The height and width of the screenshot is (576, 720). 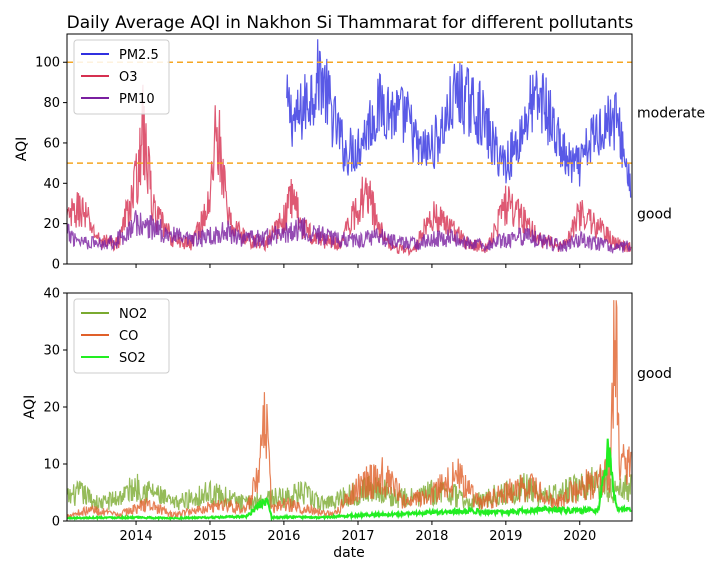 I want to click on top-y-tick-label: 60, so click(x=51, y=143).